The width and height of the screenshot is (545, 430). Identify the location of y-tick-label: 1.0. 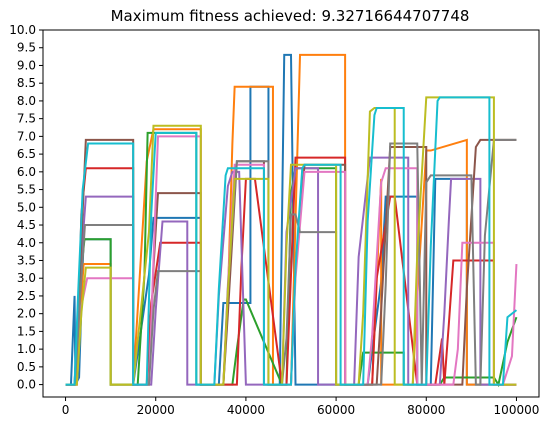
(26, 349).